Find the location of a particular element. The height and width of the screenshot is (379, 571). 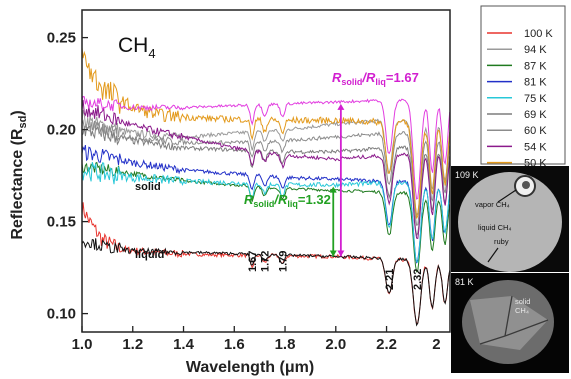

solid-label: solid is located at coordinates (148, 187).